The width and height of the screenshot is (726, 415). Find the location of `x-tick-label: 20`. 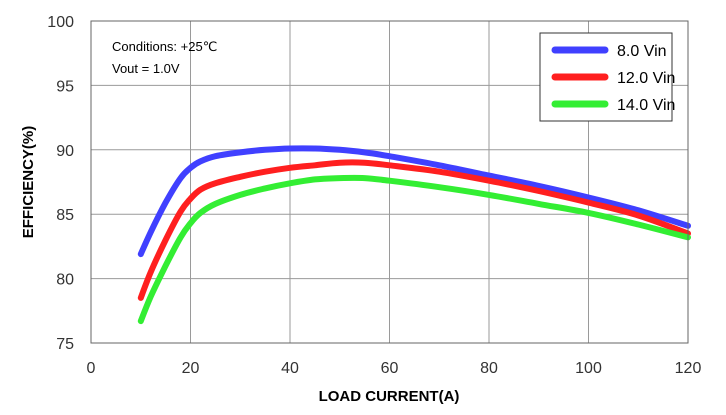

x-tick-label: 20 is located at coordinates (191, 368).